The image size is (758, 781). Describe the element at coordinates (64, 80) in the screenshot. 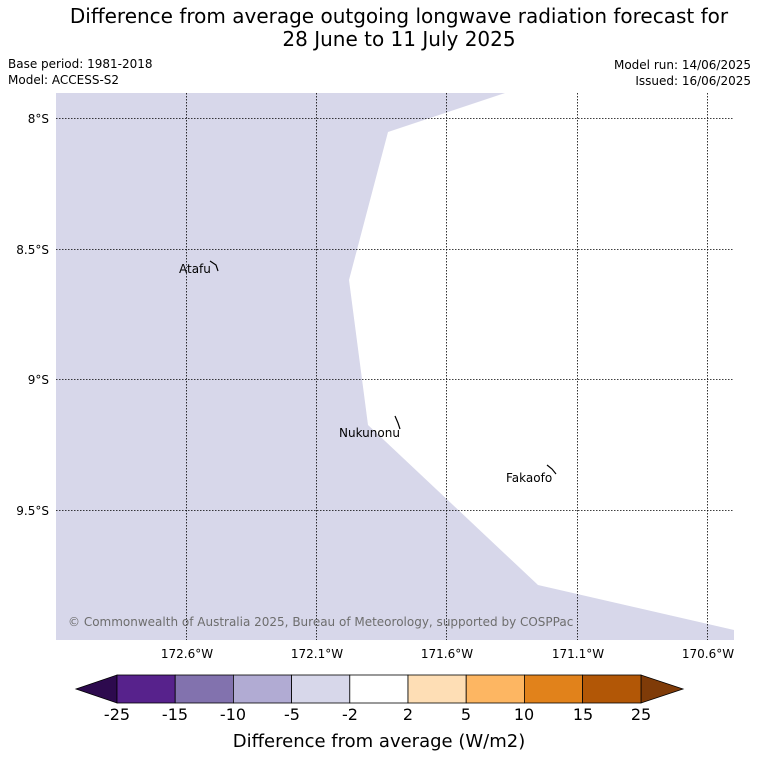

I see `model-name: Model: ACCESS-S2` at that location.